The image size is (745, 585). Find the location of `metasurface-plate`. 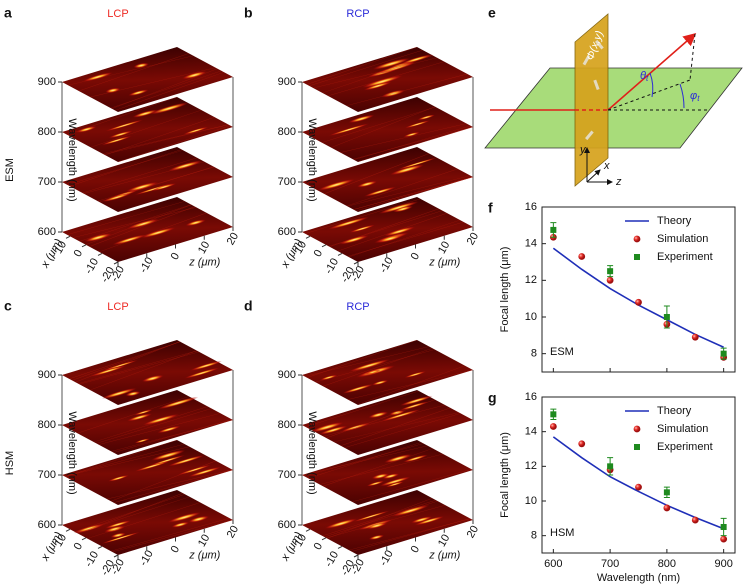

metasurface-plate is located at coordinates (591, 100).